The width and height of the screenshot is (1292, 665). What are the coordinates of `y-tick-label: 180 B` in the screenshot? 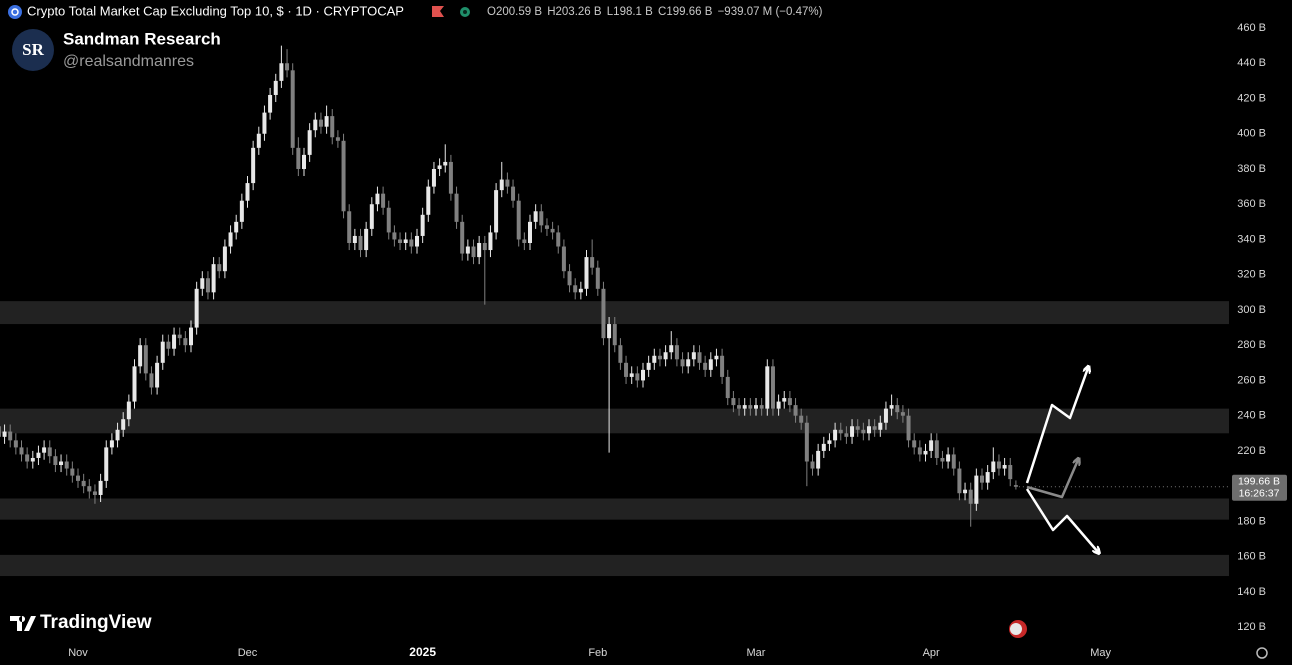 It's located at (1251, 521).